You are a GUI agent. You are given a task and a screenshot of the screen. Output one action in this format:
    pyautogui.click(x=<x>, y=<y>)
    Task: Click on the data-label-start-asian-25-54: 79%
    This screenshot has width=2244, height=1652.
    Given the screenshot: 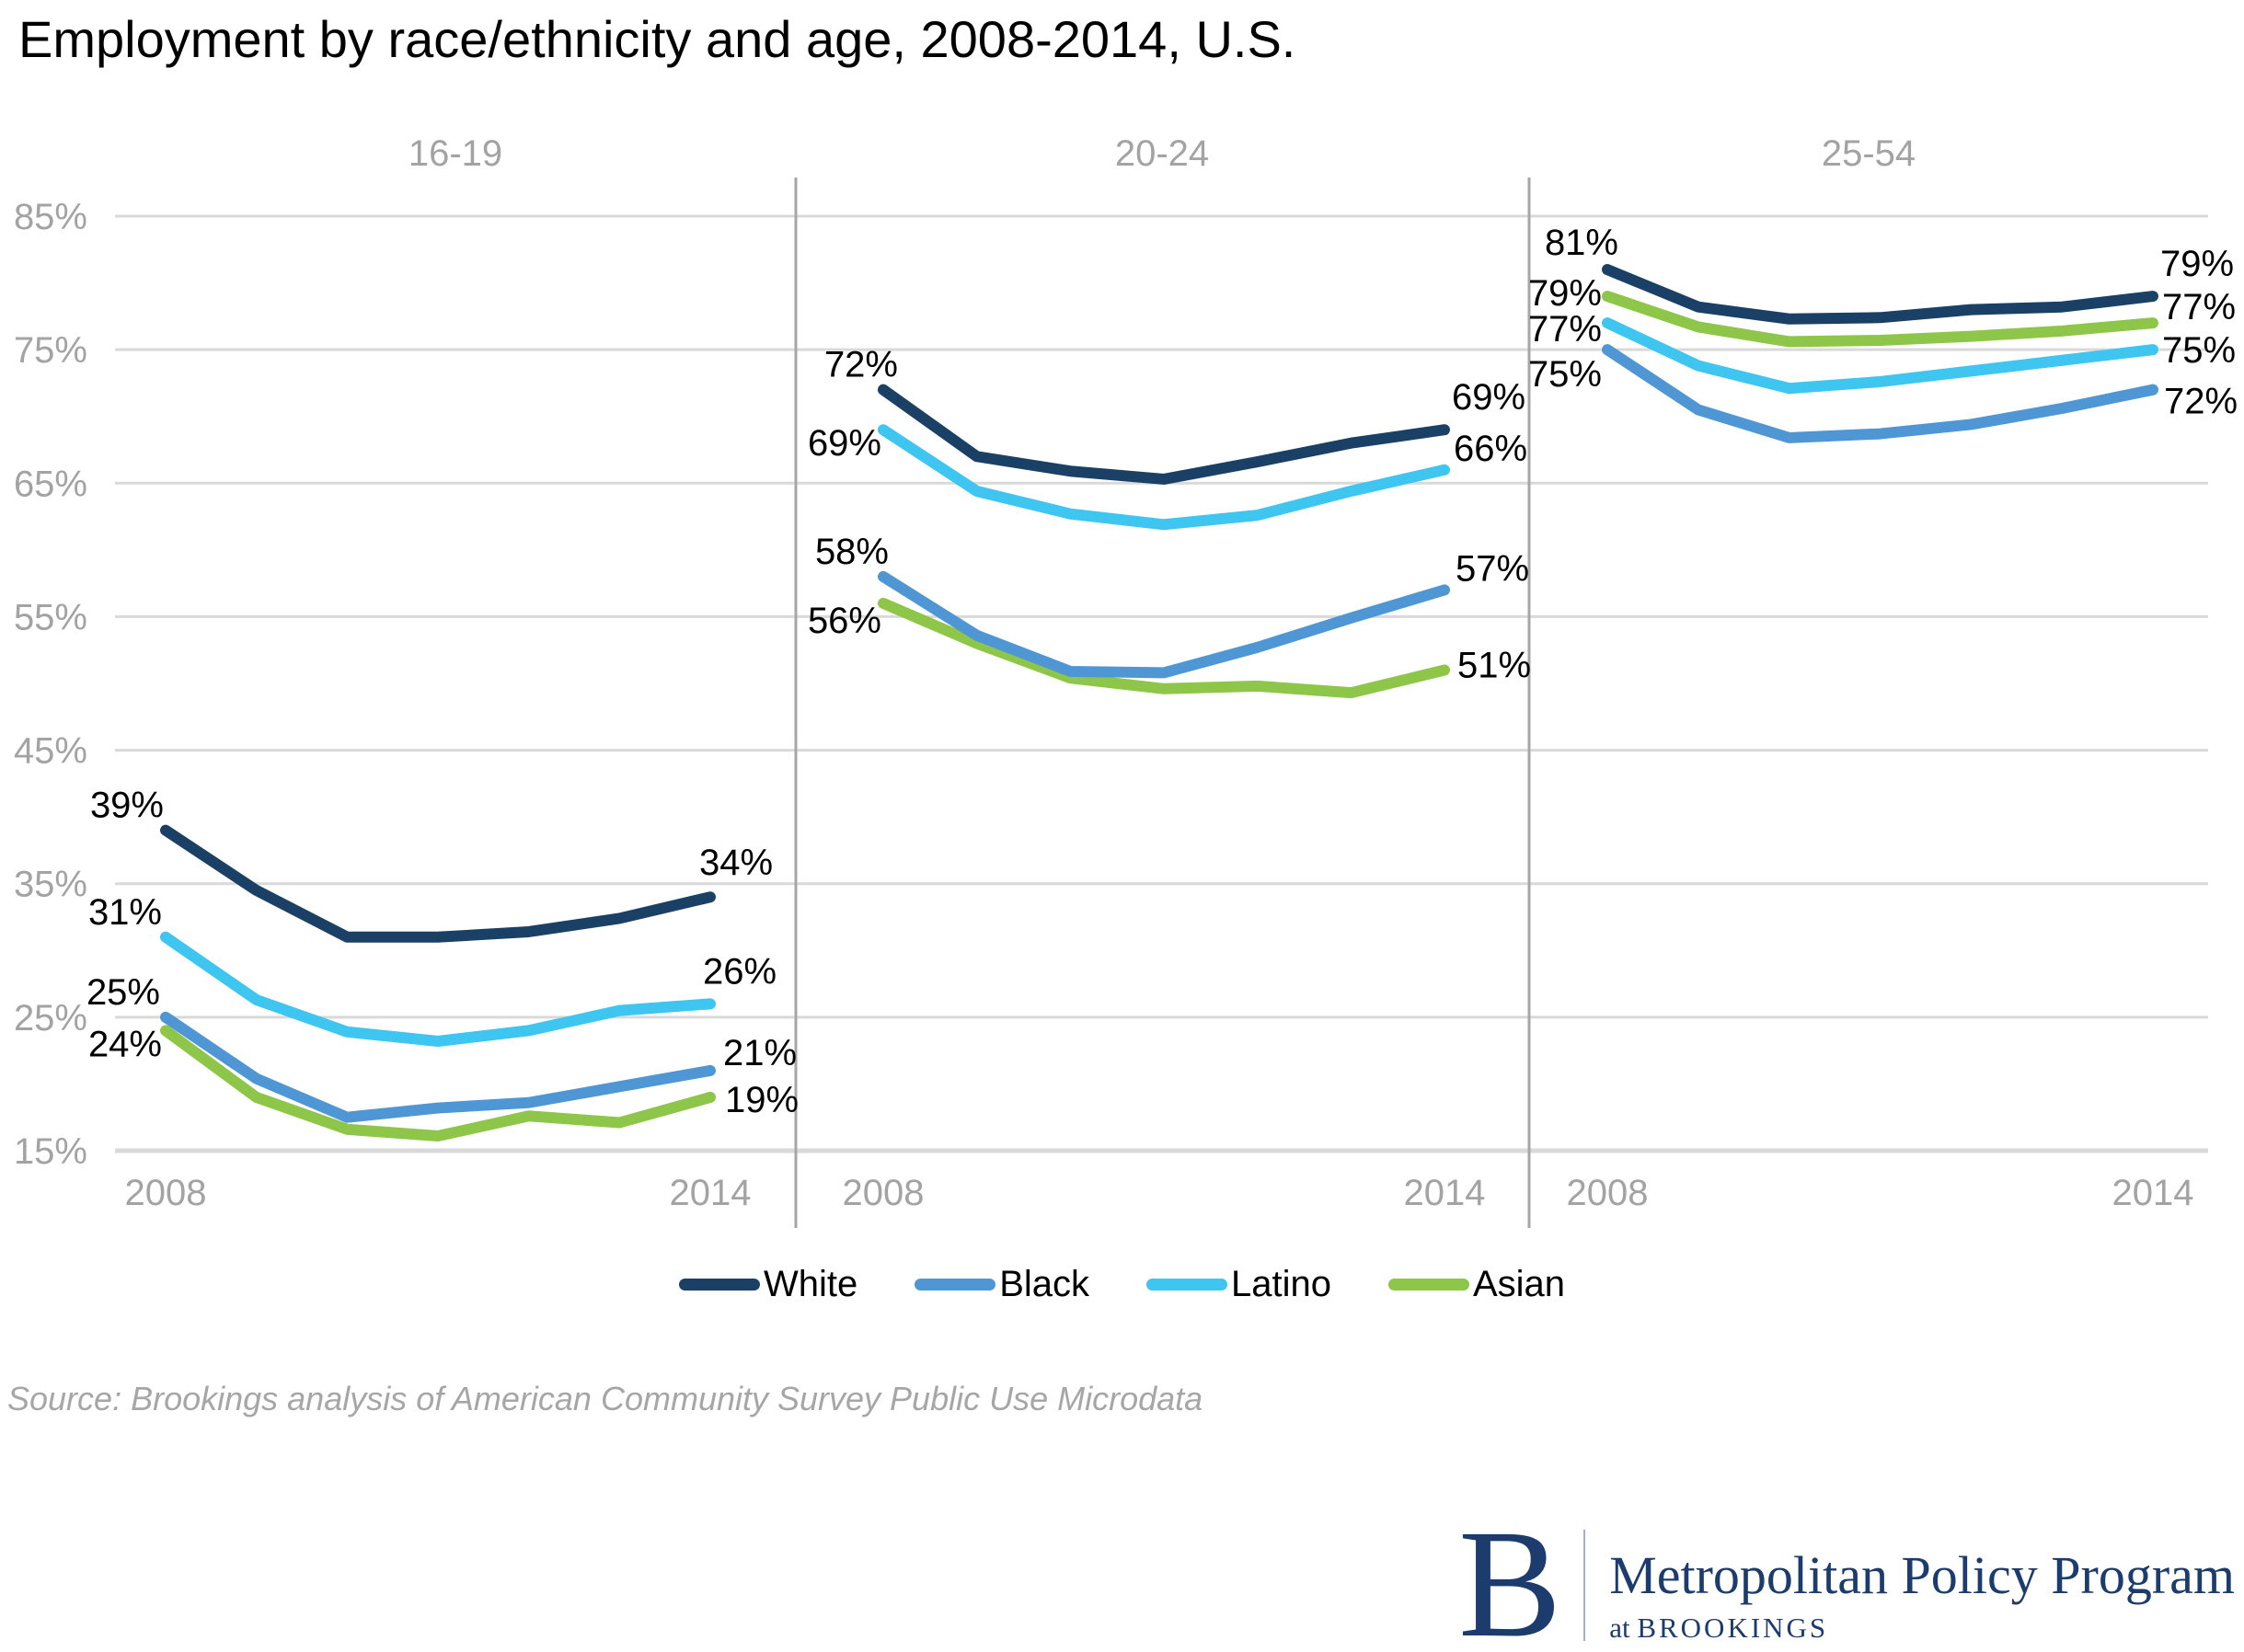 What is the action you would take?
    pyautogui.click(x=1565, y=293)
    